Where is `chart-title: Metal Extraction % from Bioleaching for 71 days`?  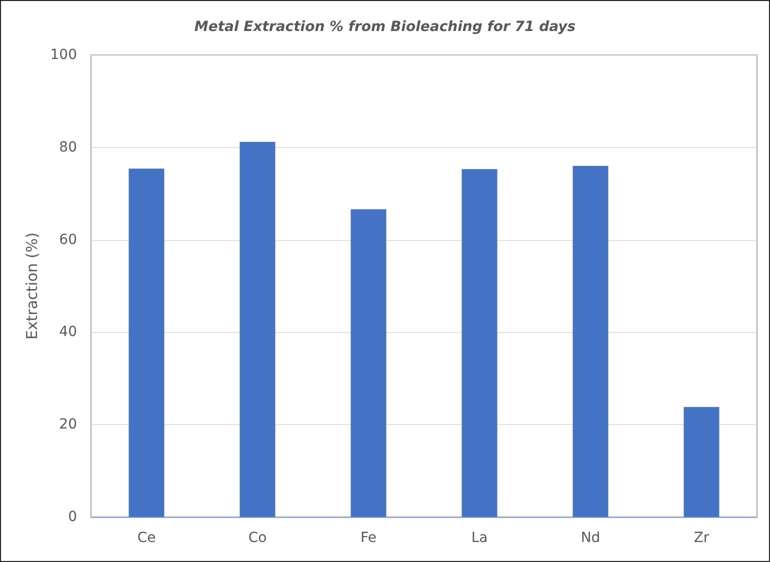 chart-title: Metal Extraction % from Bioleaching for 71 days is located at coordinates (385, 27).